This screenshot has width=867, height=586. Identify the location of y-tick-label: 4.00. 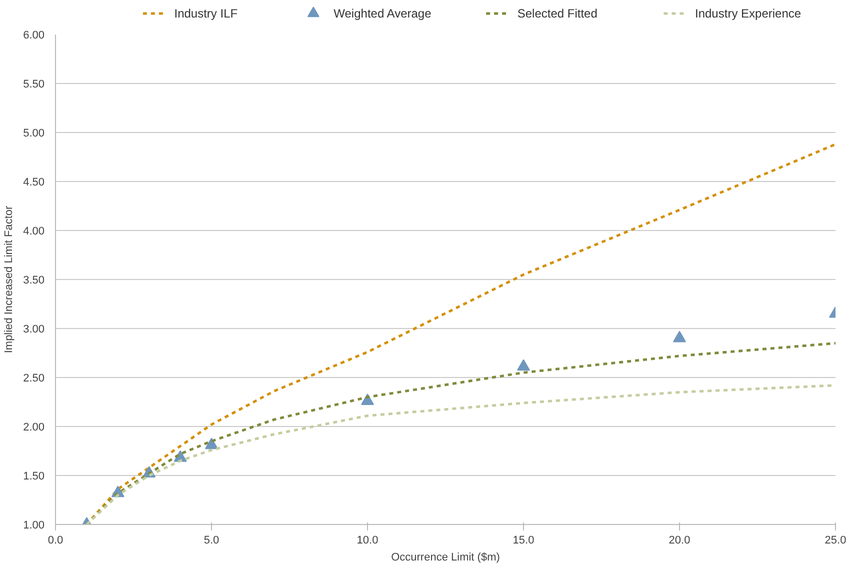
(34, 232).